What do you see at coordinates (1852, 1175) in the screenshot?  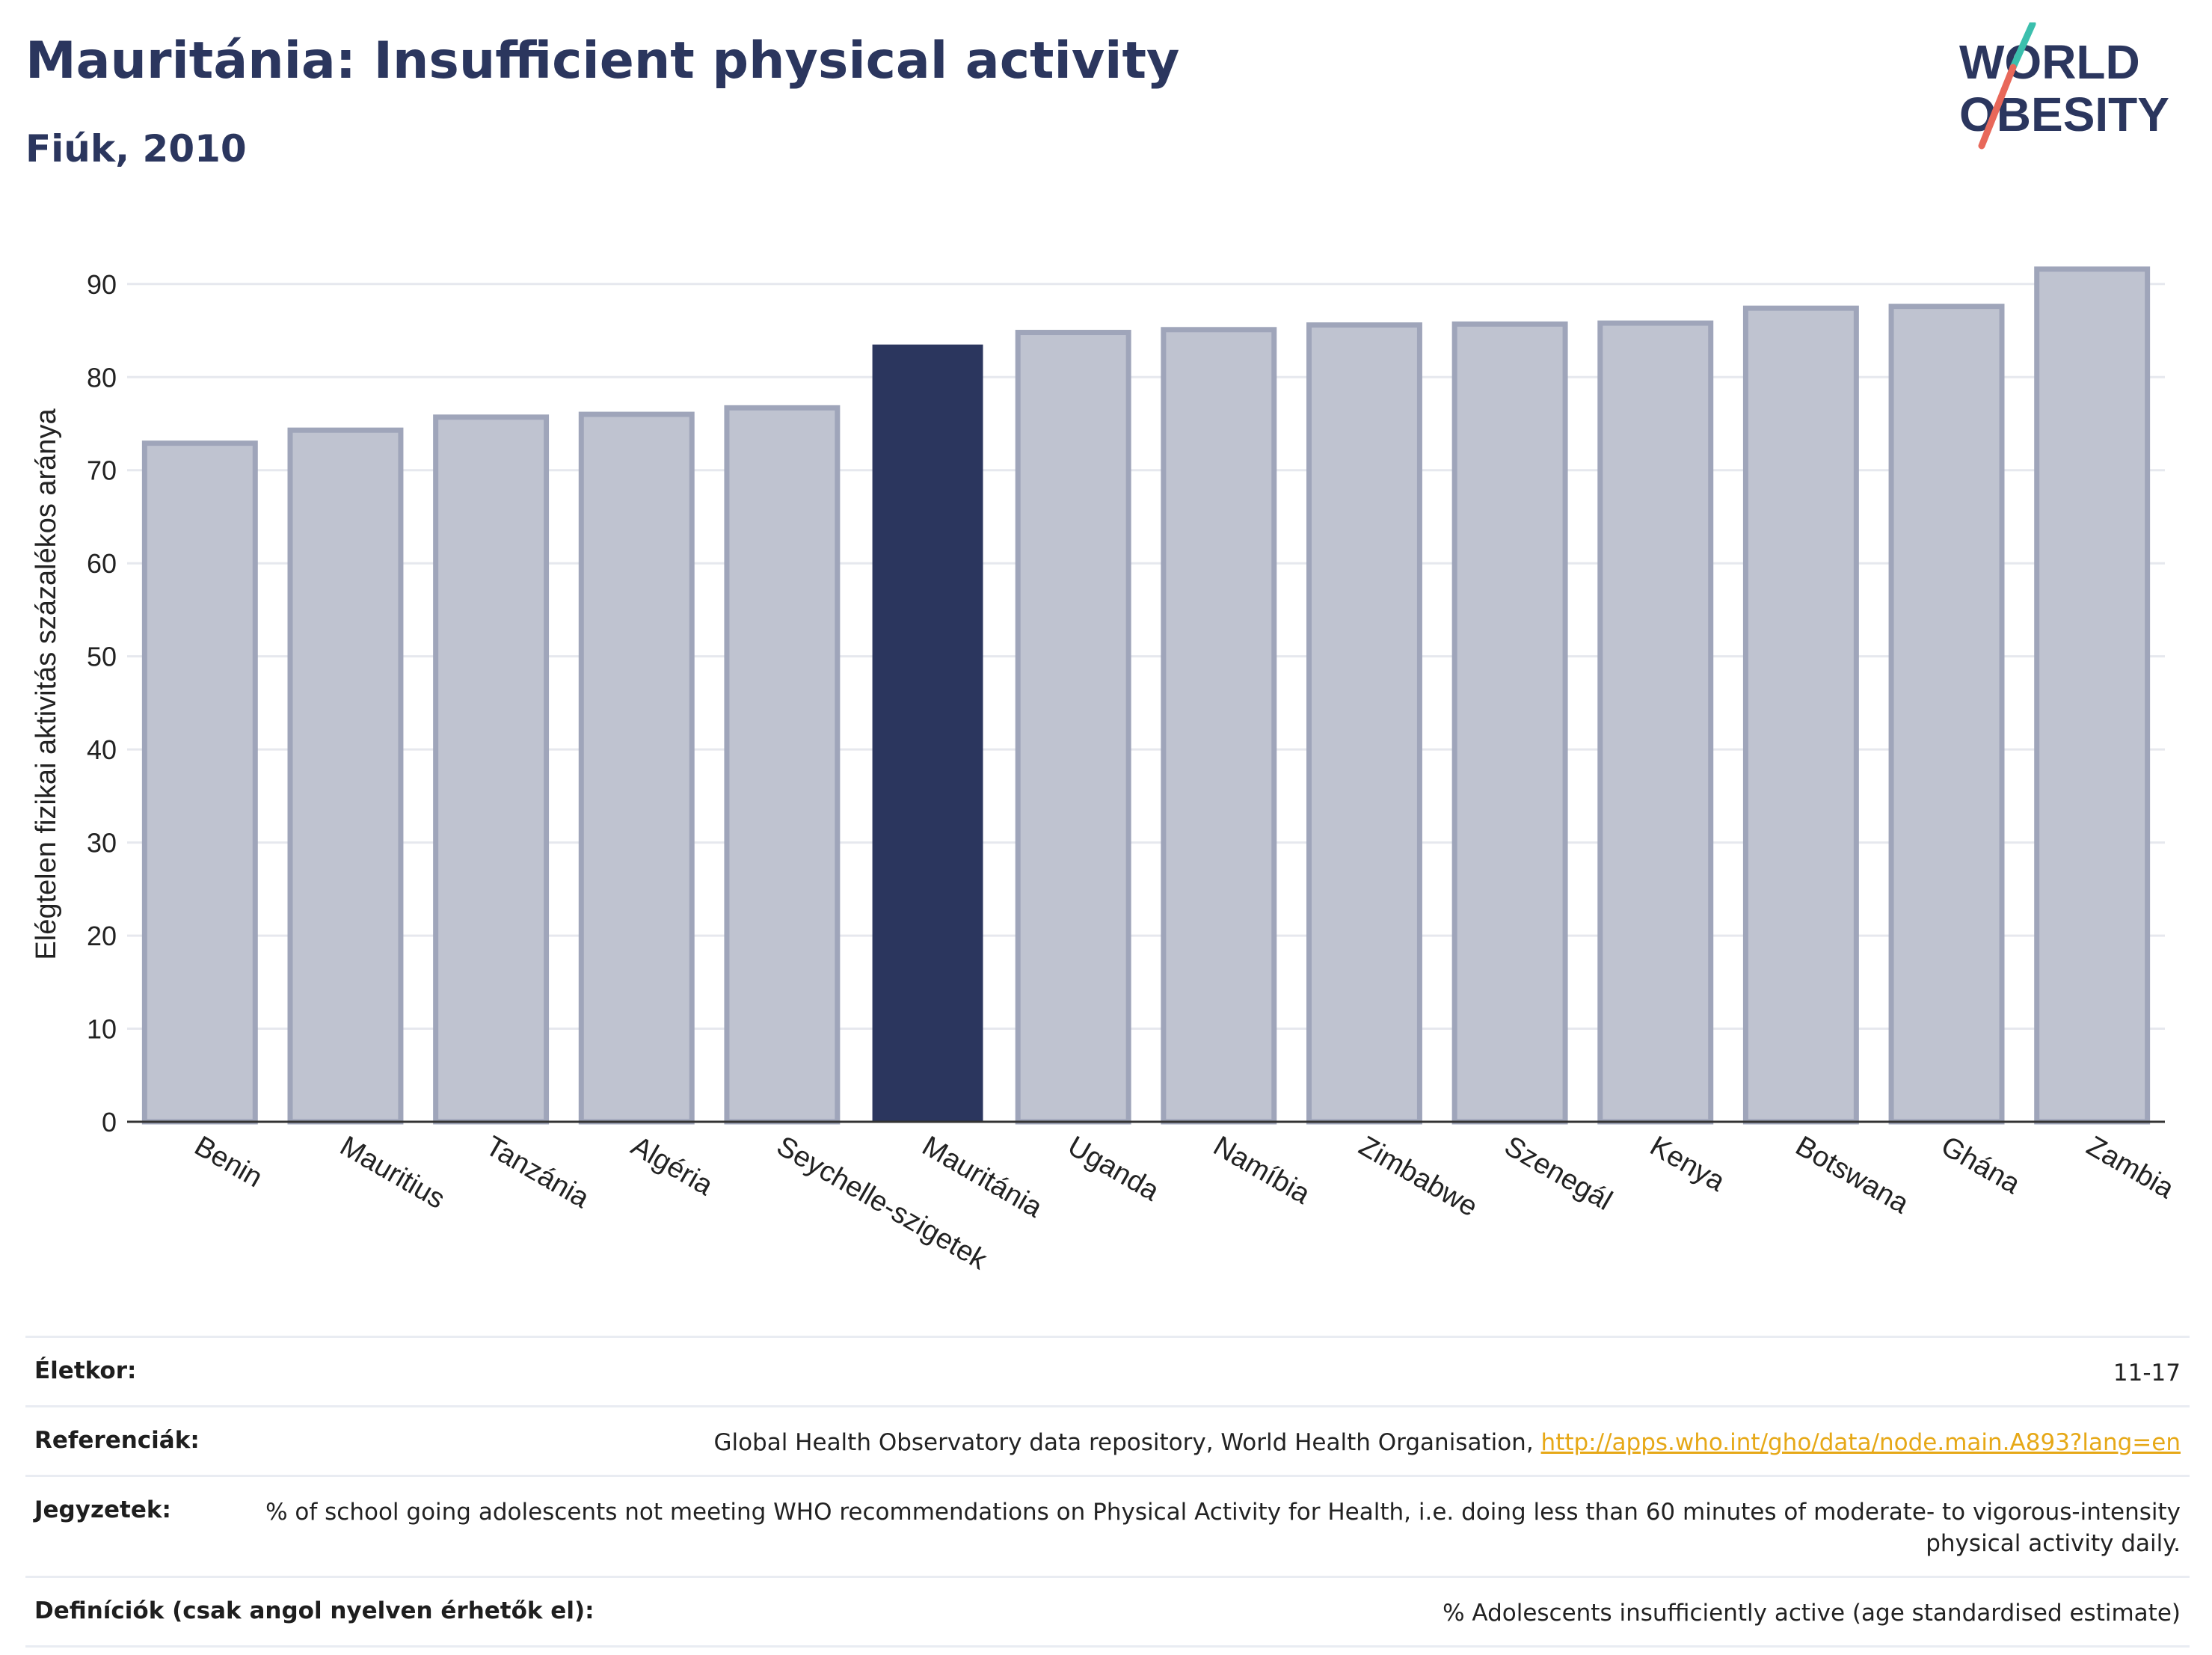 I see `x-tick-label: Botswana` at bounding box center [1852, 1175].